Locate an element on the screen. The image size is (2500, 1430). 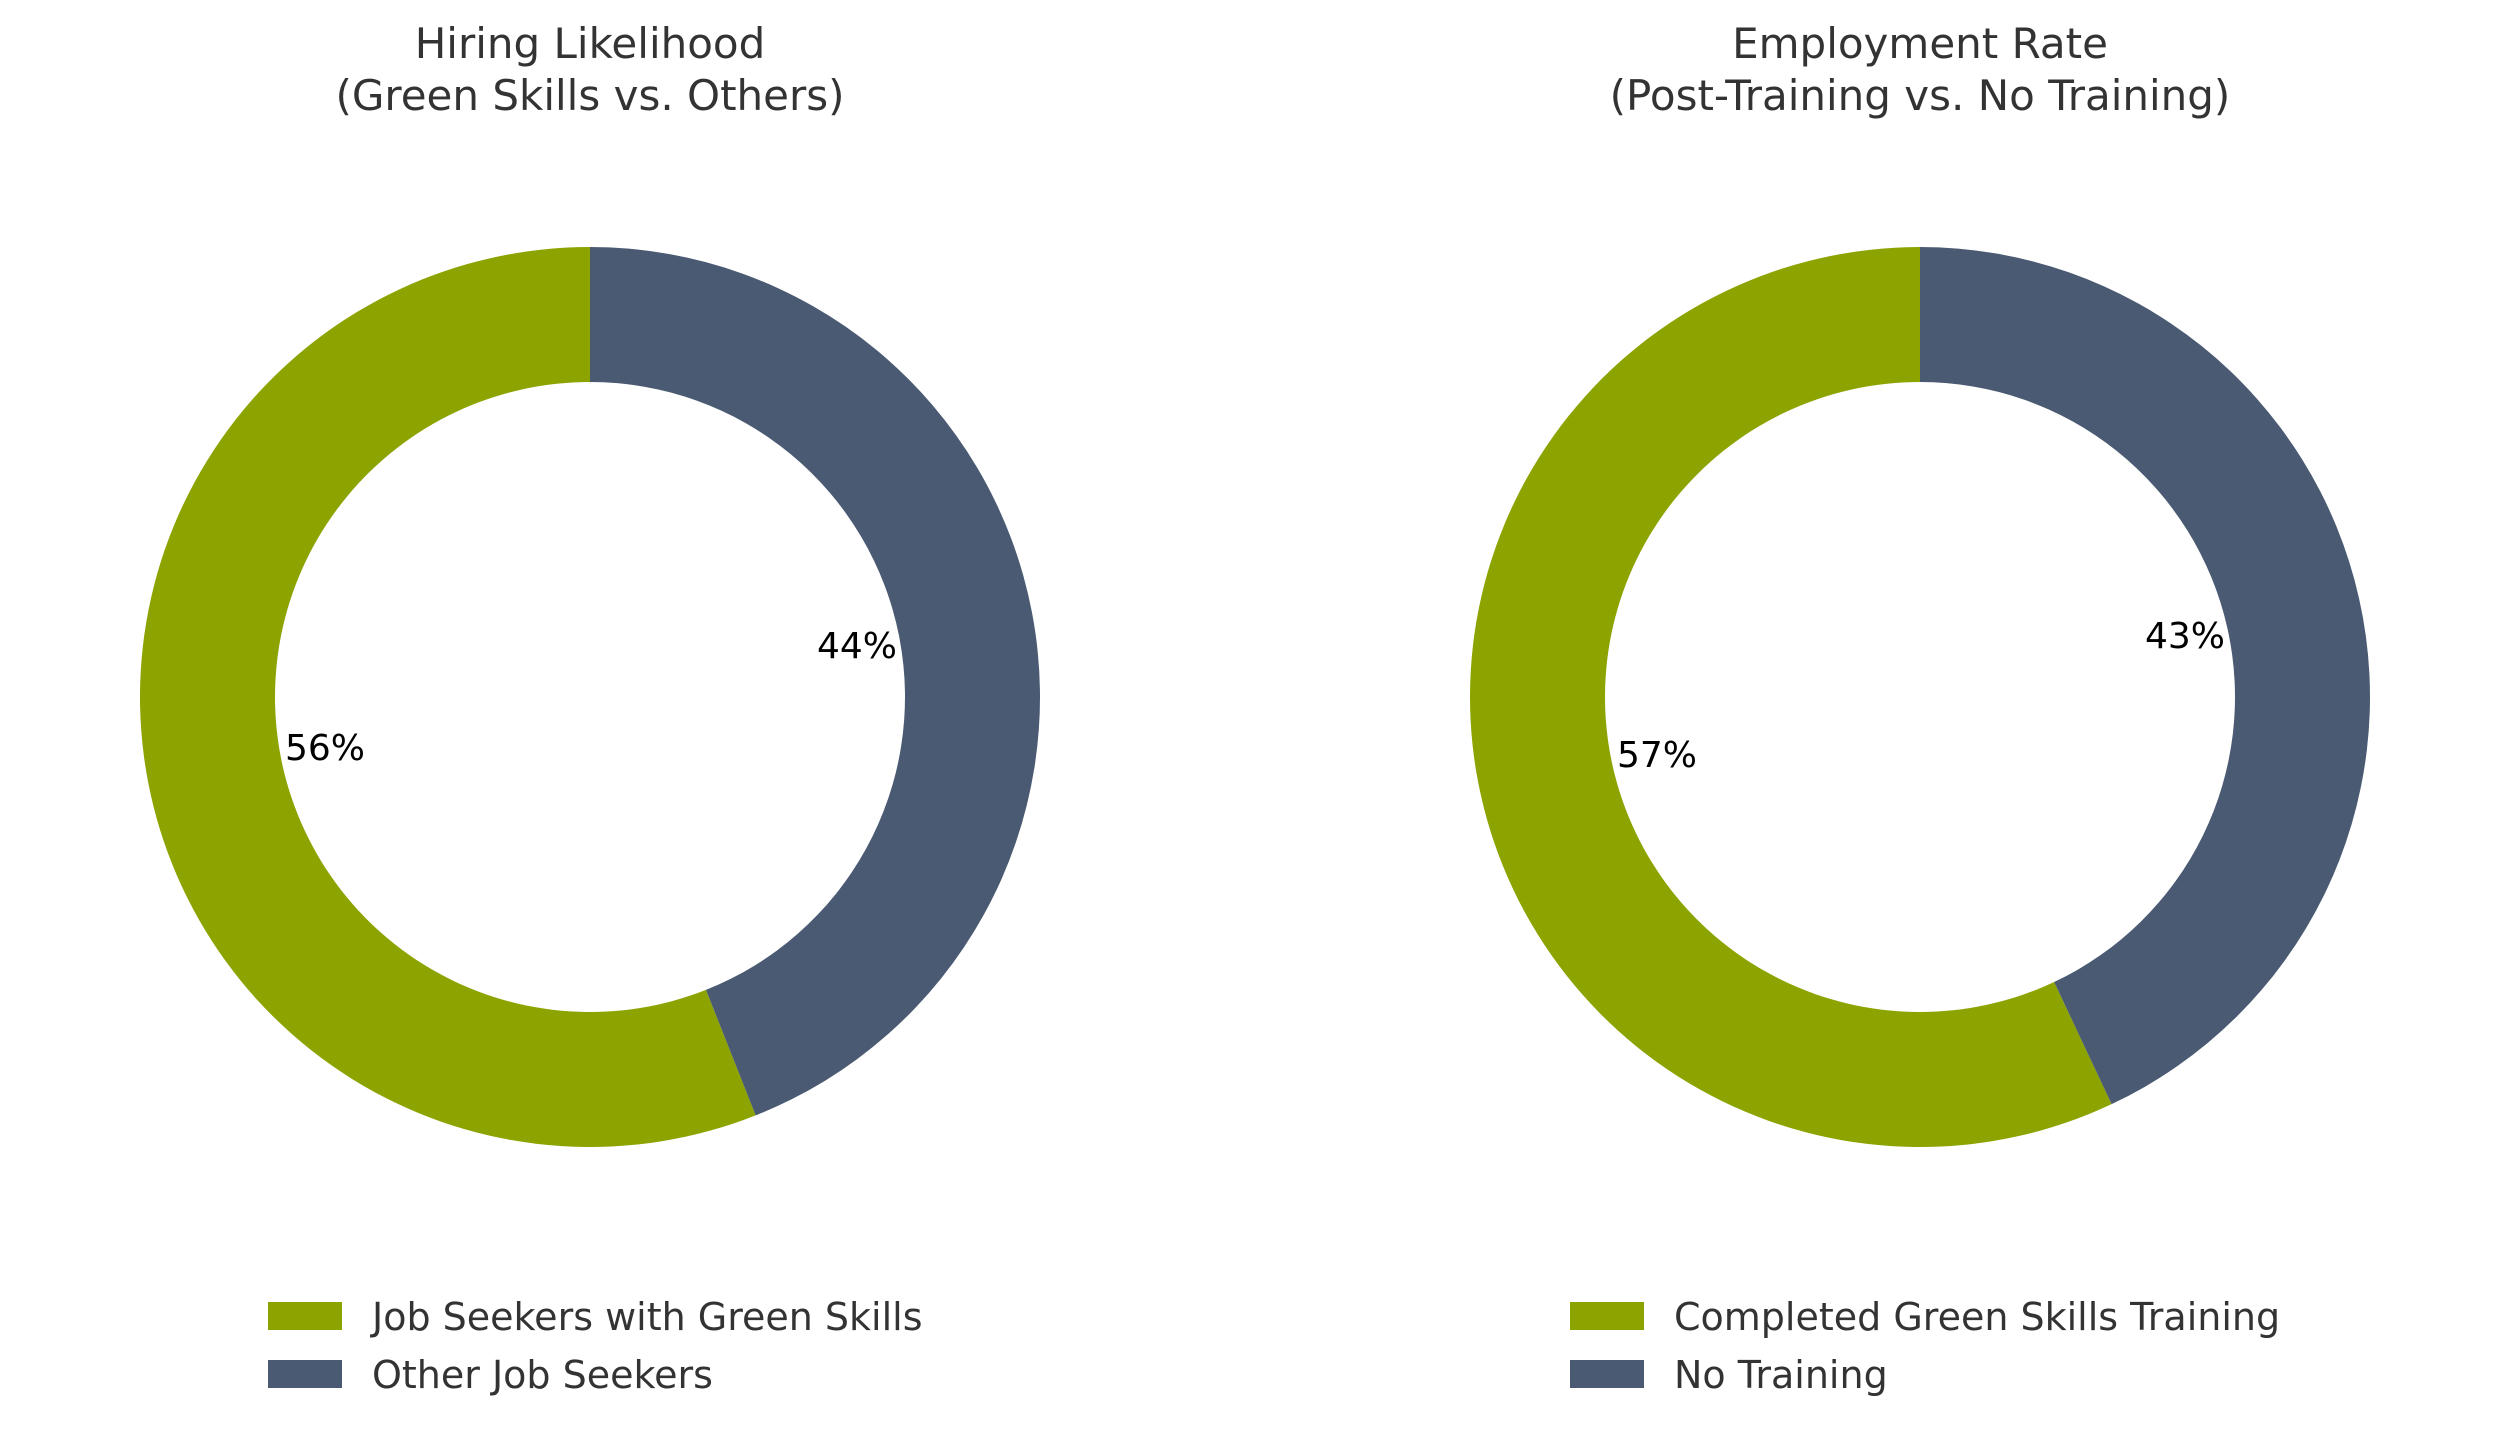
chart-title-line-2: (Post-Training vs. No Training) is located at coordinates (1920, 95).